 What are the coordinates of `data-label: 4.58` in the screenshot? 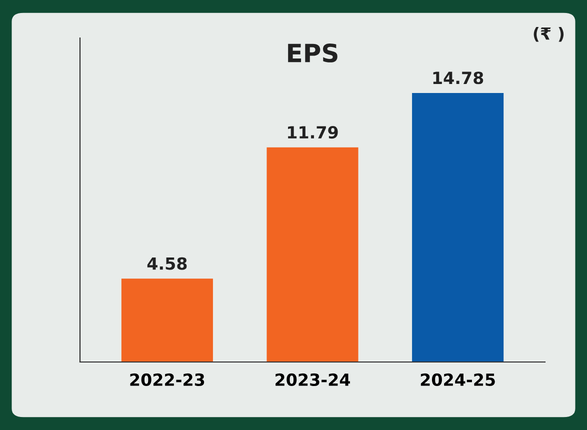 It's located at (167, 263).